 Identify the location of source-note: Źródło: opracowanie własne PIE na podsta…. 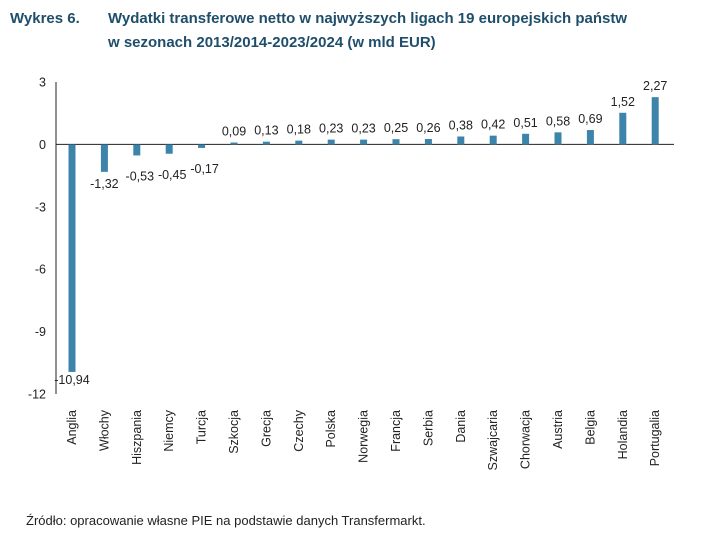
(226, 520).